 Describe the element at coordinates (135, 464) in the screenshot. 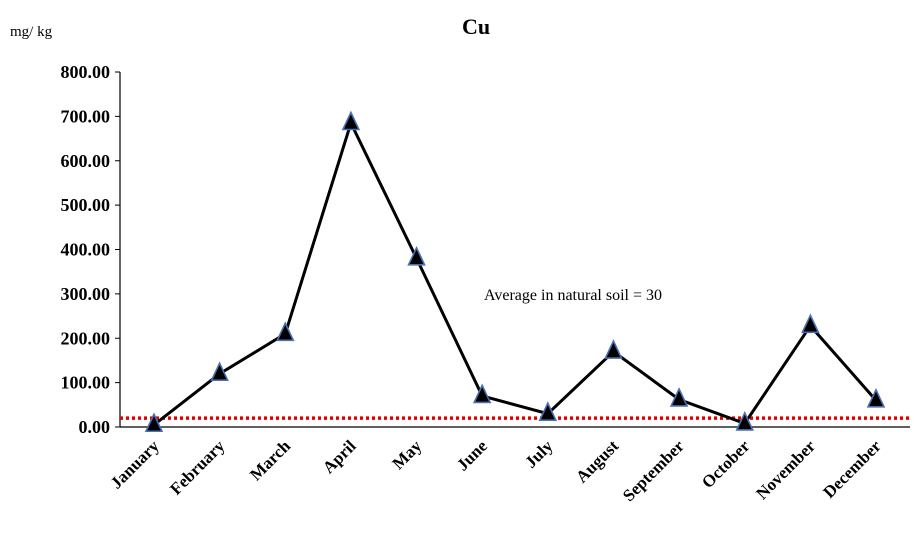

I see `x-tick-label: January` at that location.